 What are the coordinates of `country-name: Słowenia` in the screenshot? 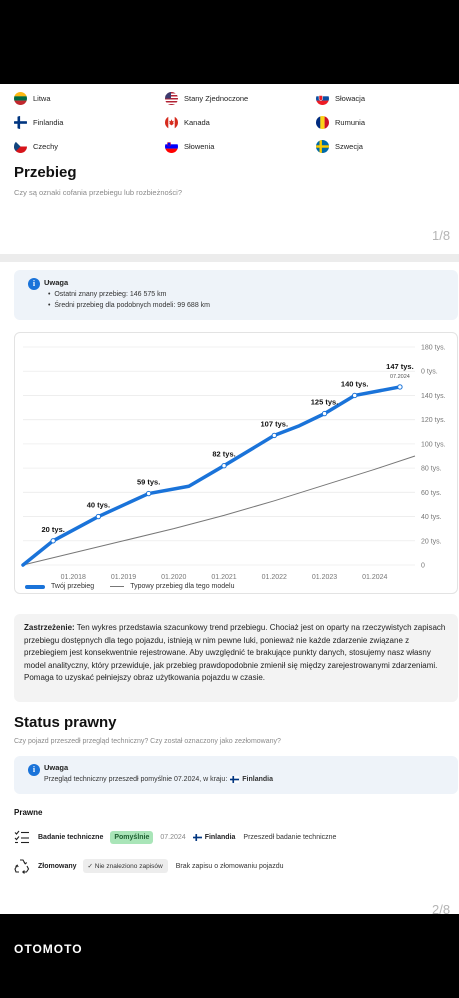 It's located at (199, 146).